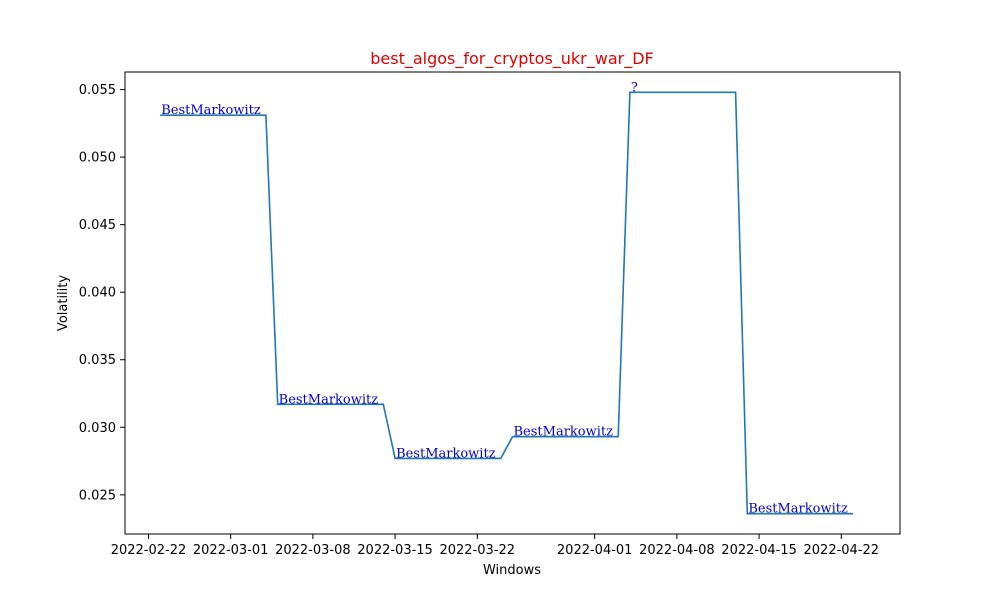  I want to click on y-tick-label: 0.035, so click(97, 360).